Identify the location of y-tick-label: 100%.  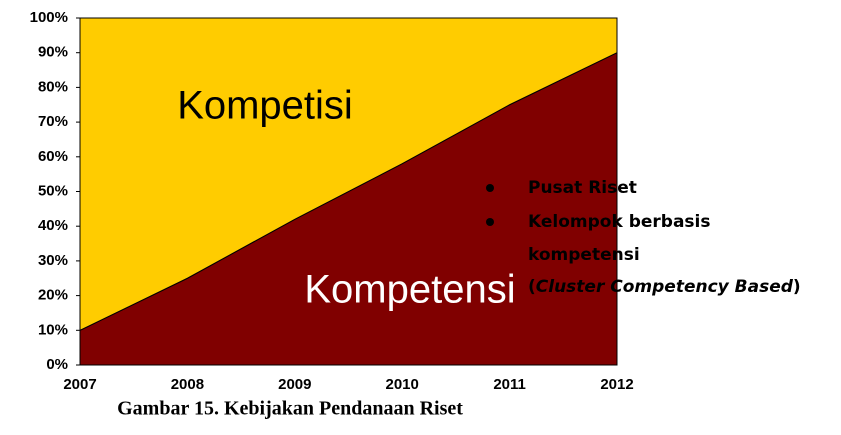
(49, 17).